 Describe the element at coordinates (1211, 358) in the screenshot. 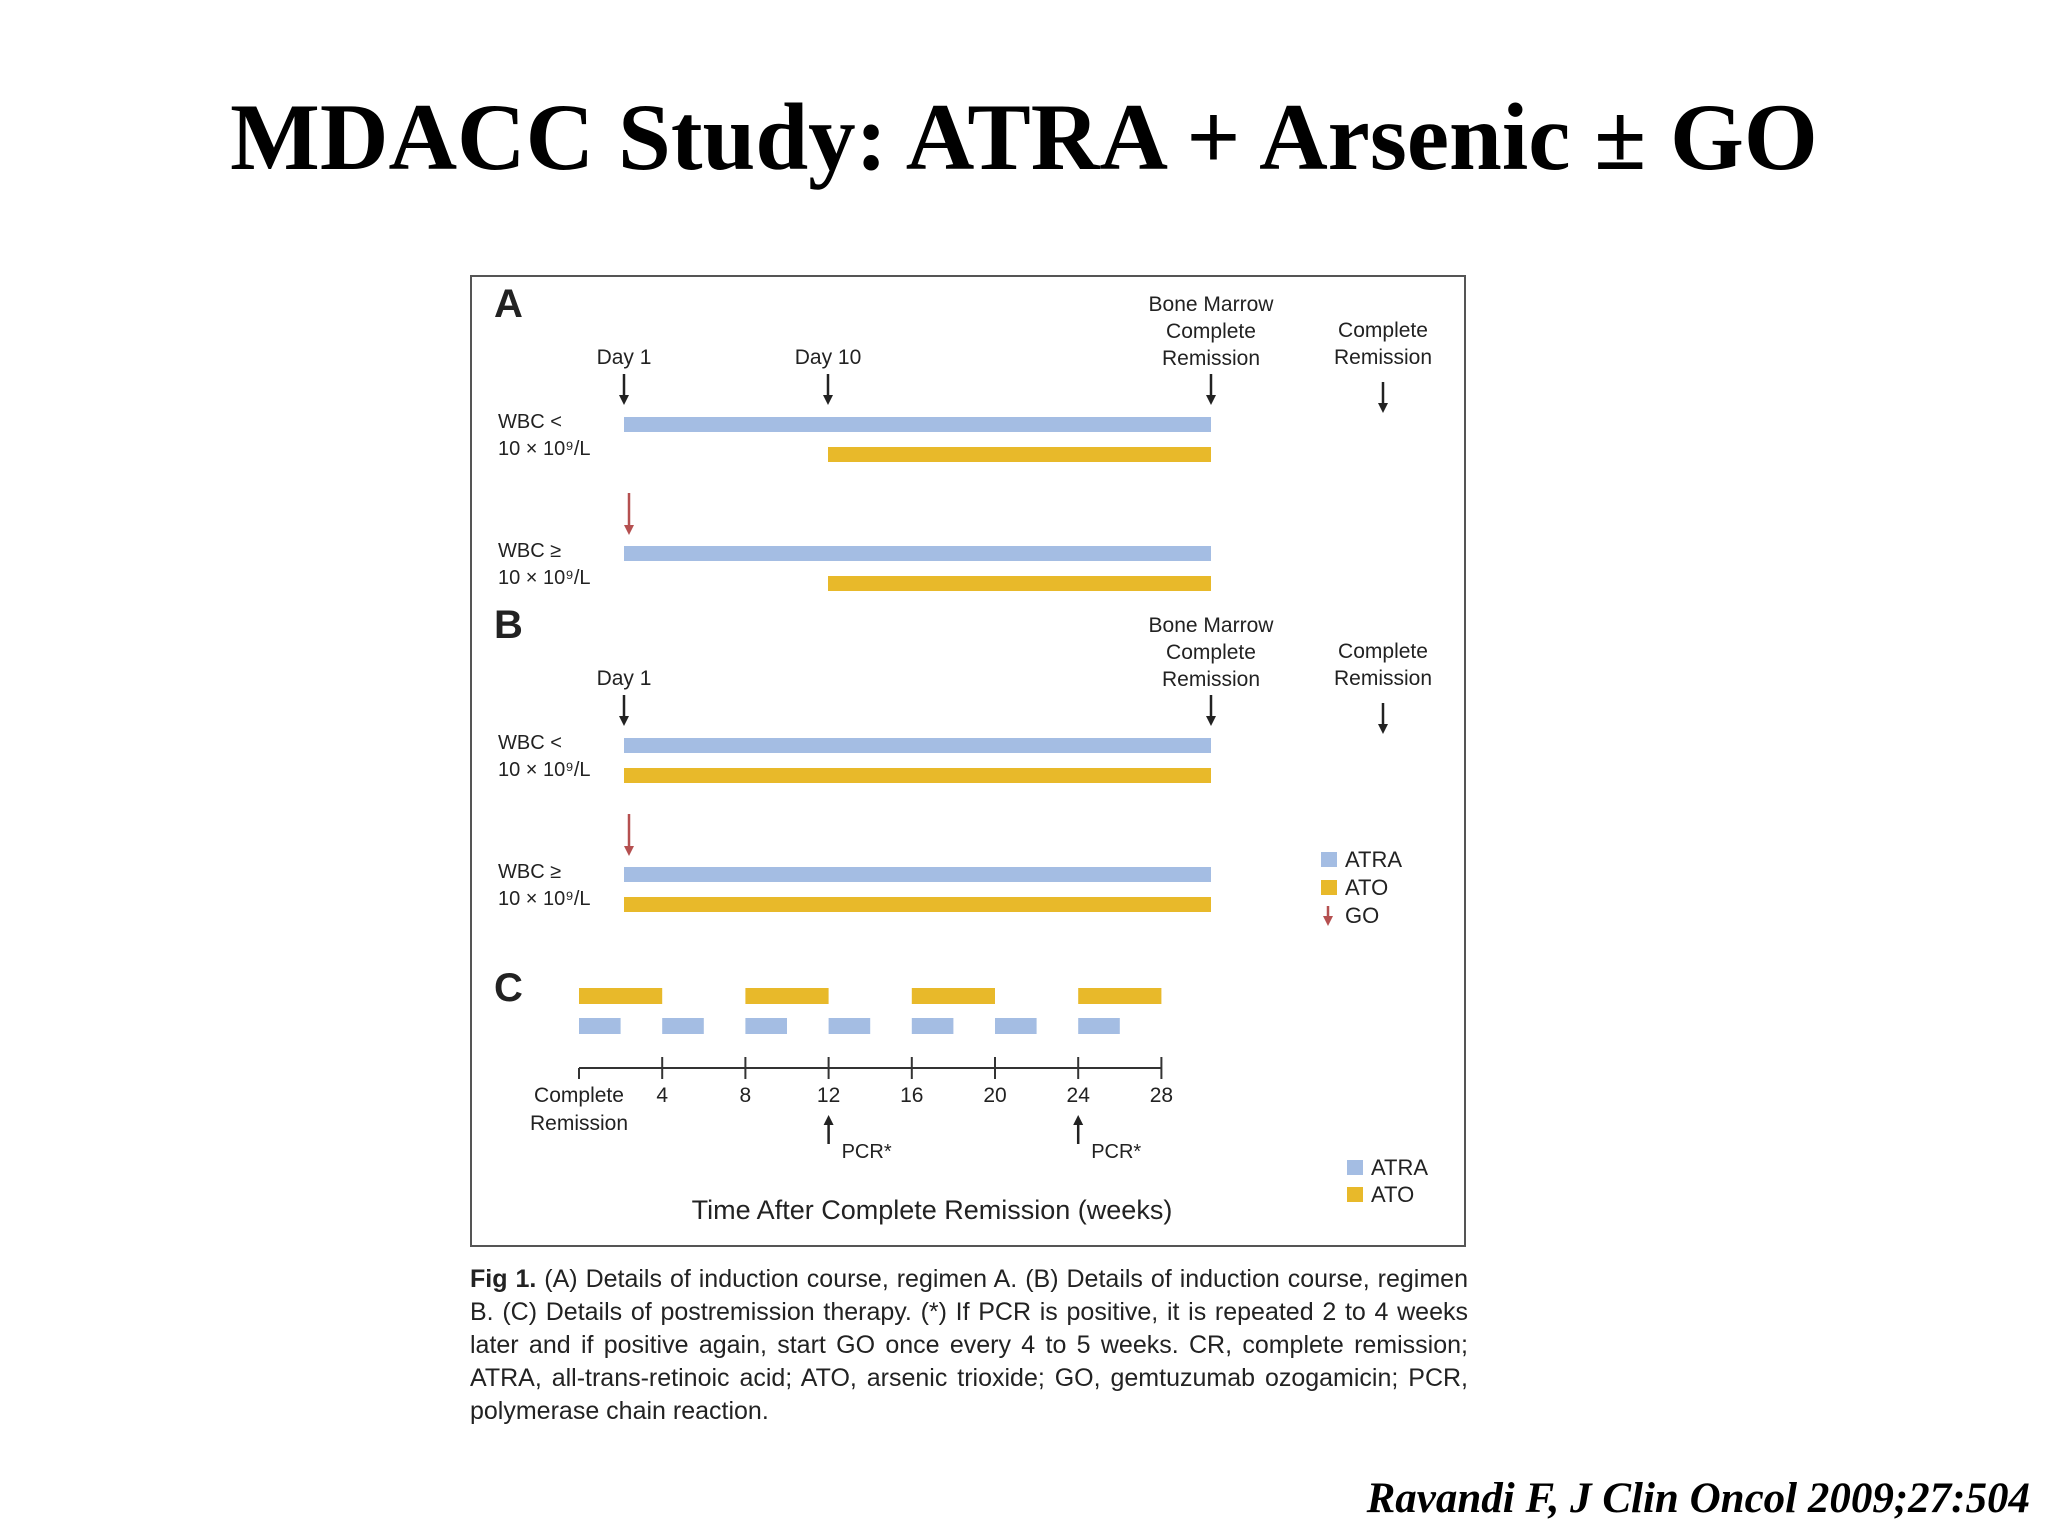

I see `panel-a-bm-cr-label: Remission` at that location.